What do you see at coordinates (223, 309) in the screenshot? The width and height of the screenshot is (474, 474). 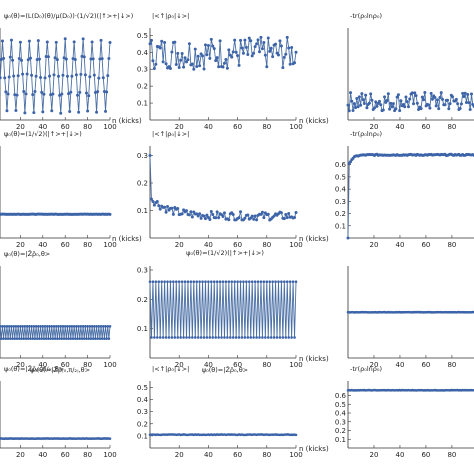 I see `series-line` at bounding box center [223, 309].